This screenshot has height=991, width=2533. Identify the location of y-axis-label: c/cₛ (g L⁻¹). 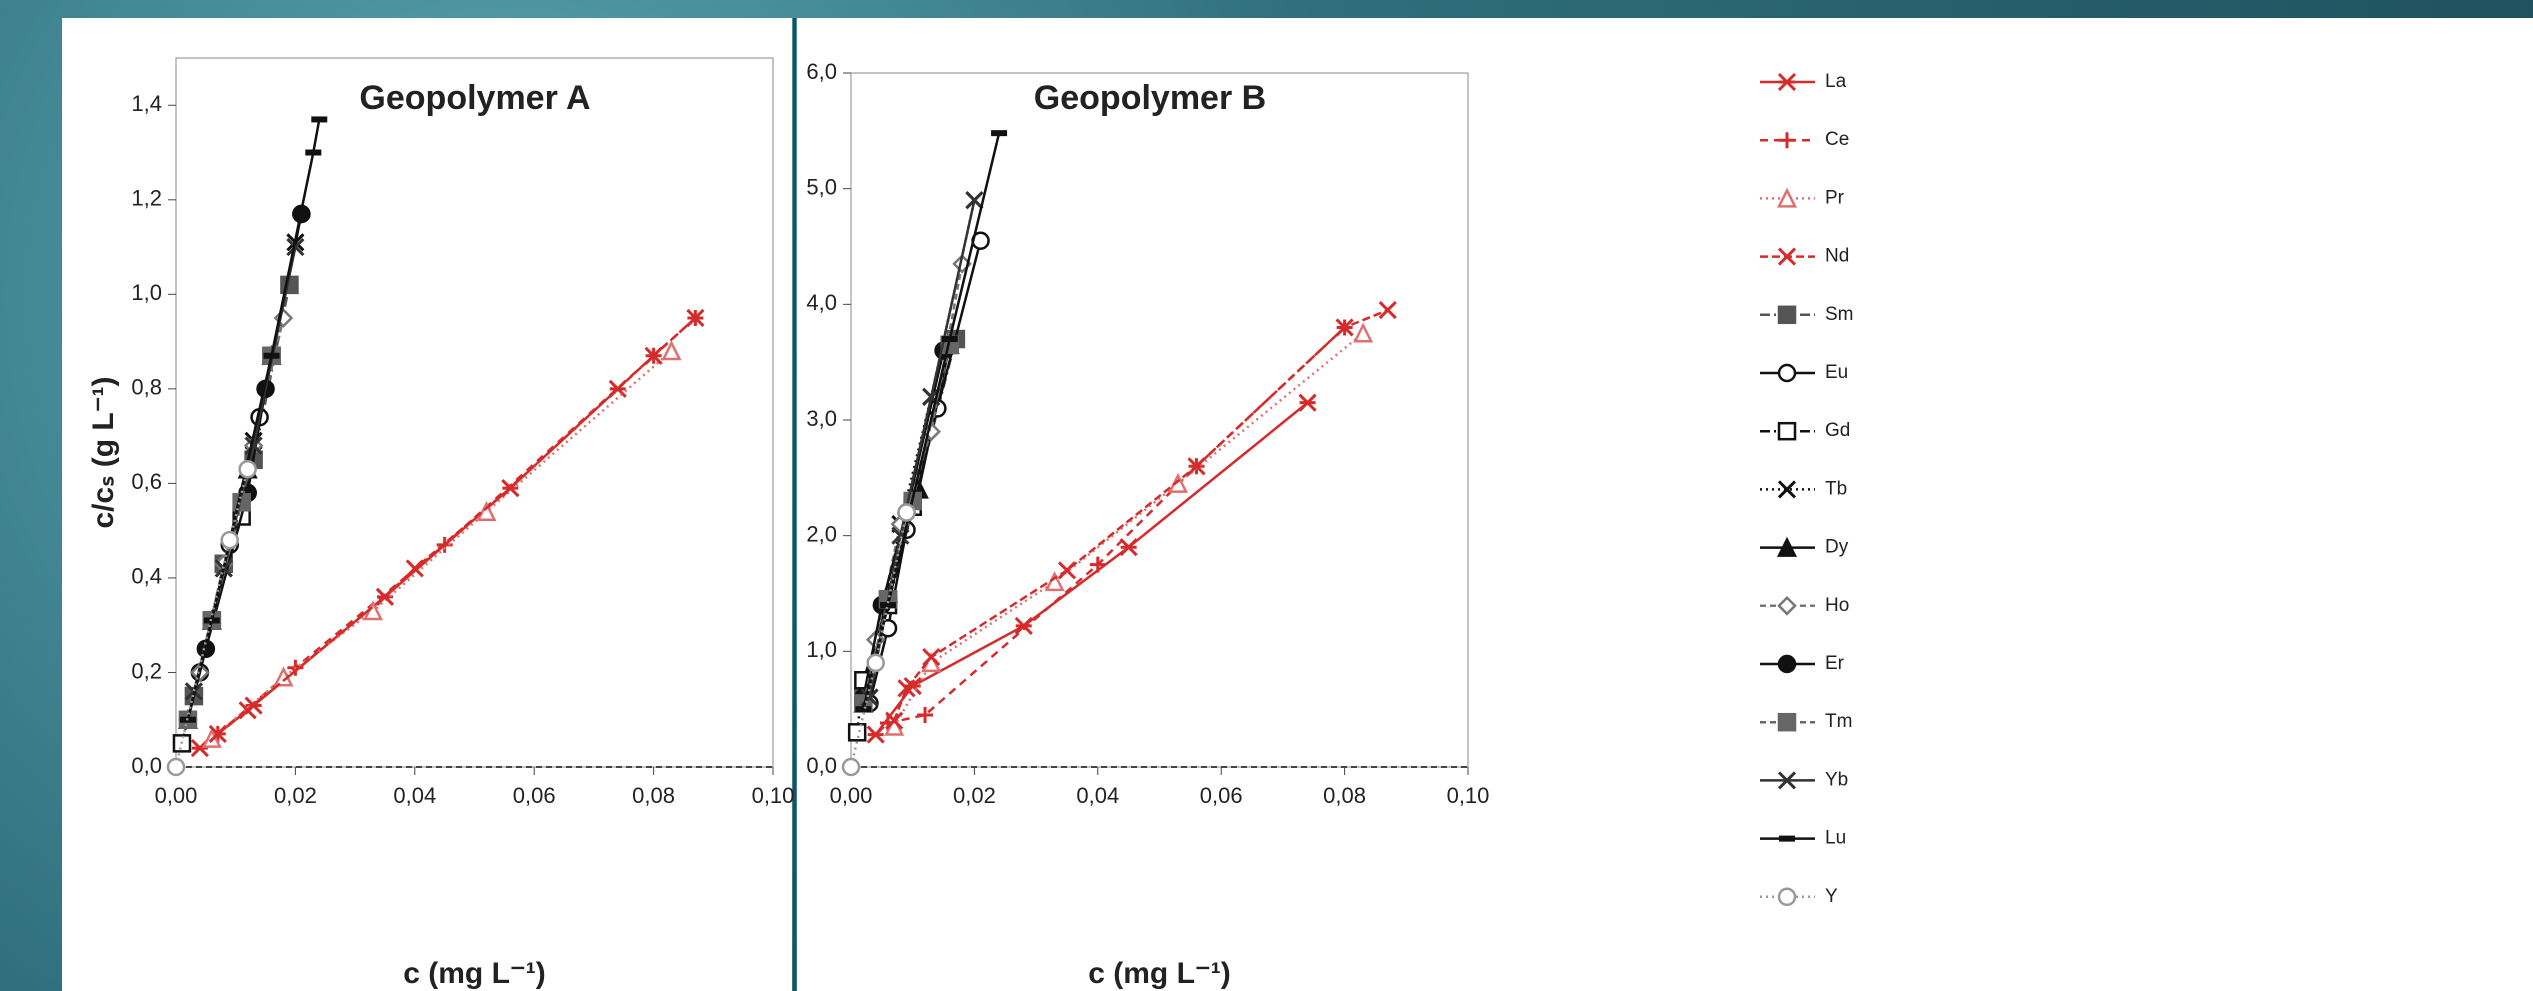
(103, 452).